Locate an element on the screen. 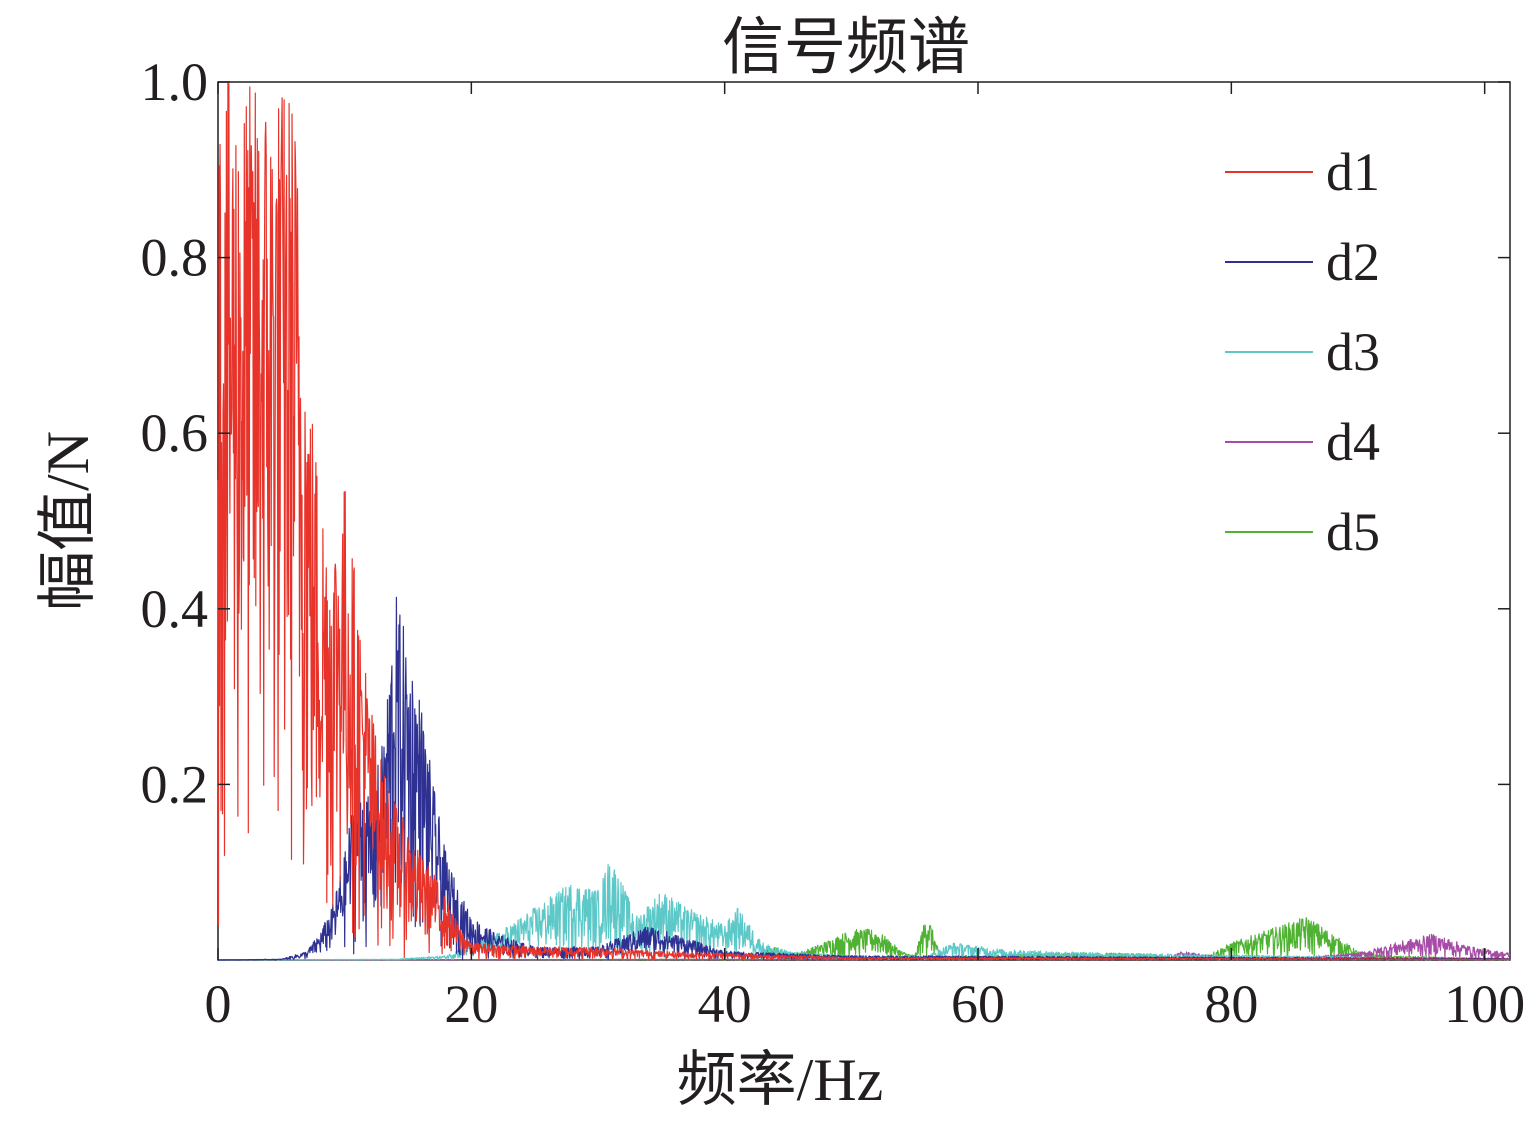 This screenshot has width=1535, height=1123. legend-label-d1: d1 is located at coordinates (1353, 172).